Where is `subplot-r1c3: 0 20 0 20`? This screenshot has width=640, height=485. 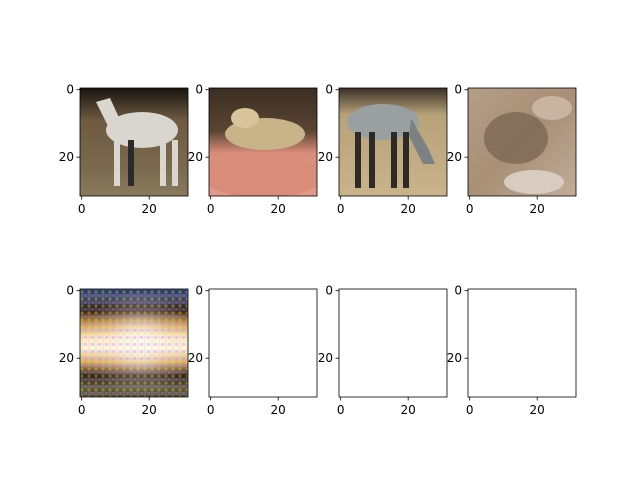 subplot-r1c3: 0 20 0 20 is located at coordinates (383, 149).